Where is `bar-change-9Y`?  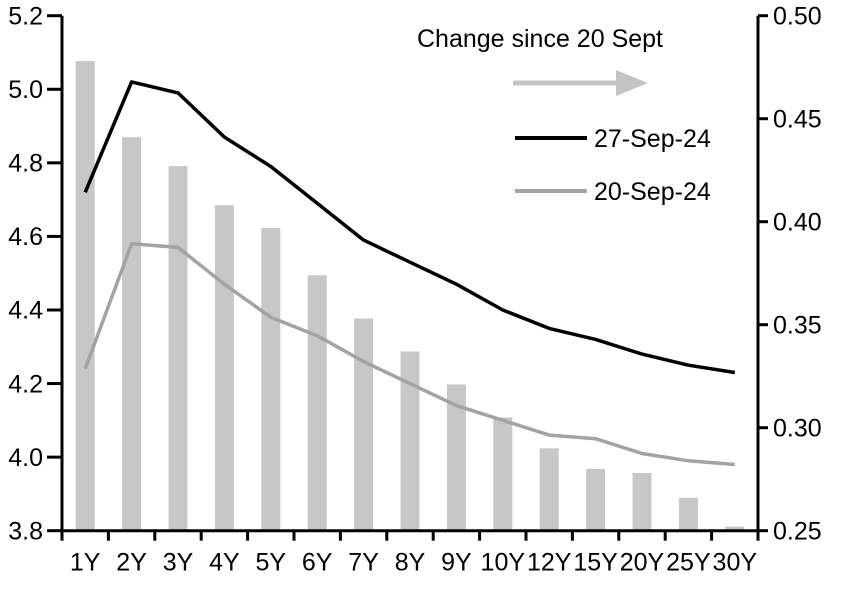 bar-change-9Y is located at coordinates (456, 457).